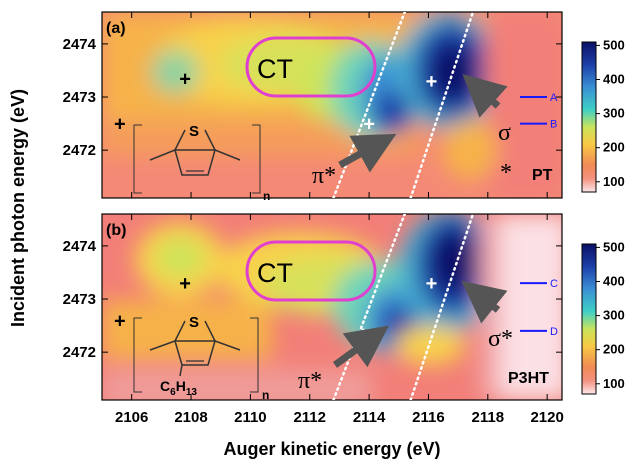 The image size is (638, 468). I want to click on sample-label-p3ht: P3HT, so click(528, 378).